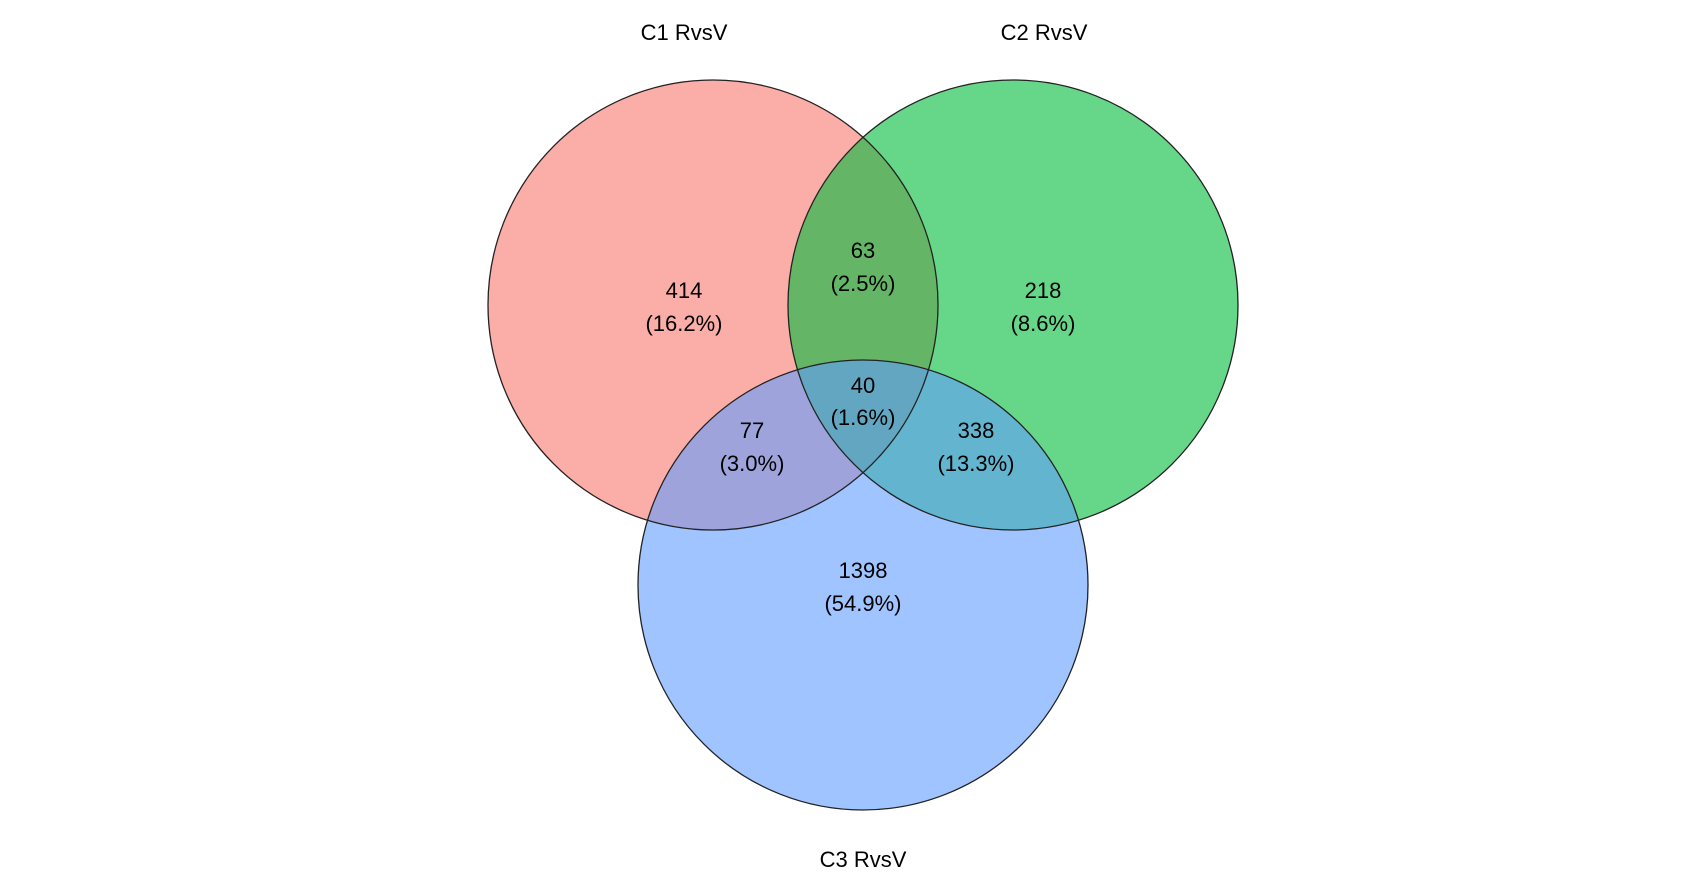 Image resolution: width=1708 pixels, height=880 pixels. I want to click on region-c2-only: 218 (8.6%), so click(1043, 307).